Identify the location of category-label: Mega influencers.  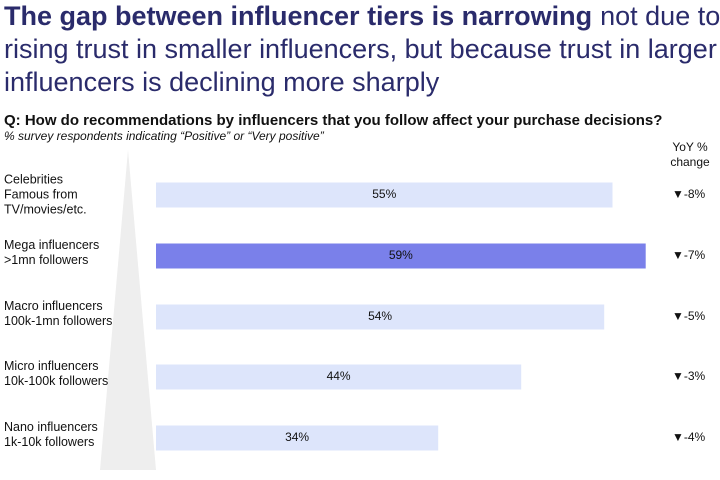
(51, 245).